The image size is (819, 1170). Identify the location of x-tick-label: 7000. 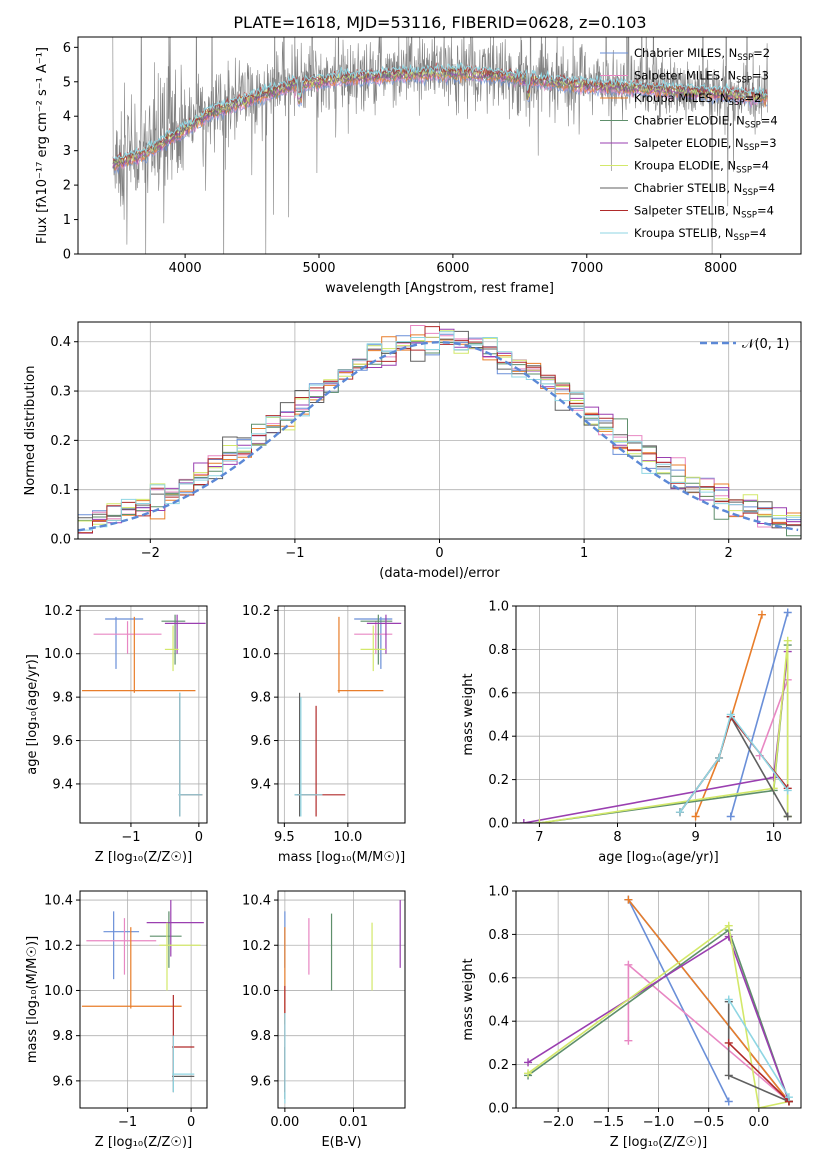
(586, 268).